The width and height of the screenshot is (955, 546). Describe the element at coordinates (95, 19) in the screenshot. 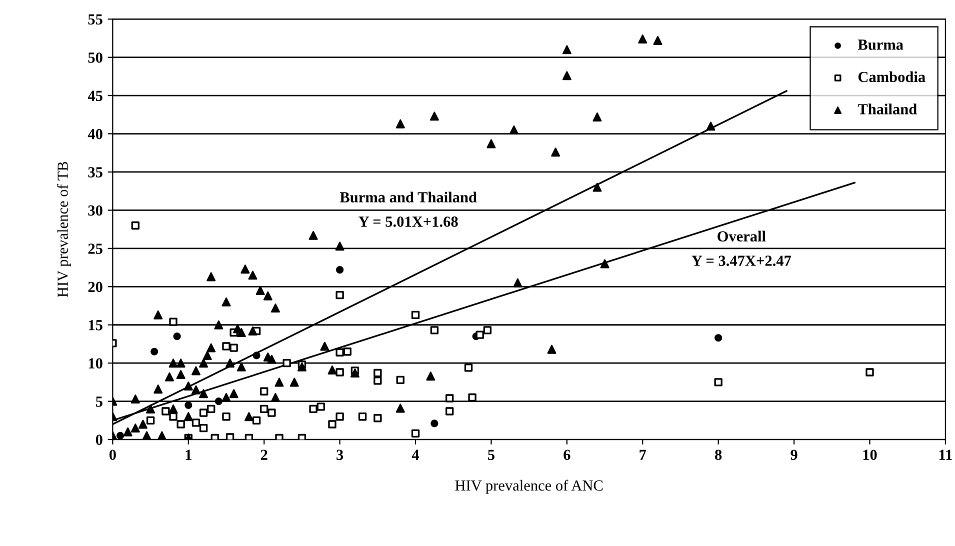

I see `y-tick-label: 55` at that location.